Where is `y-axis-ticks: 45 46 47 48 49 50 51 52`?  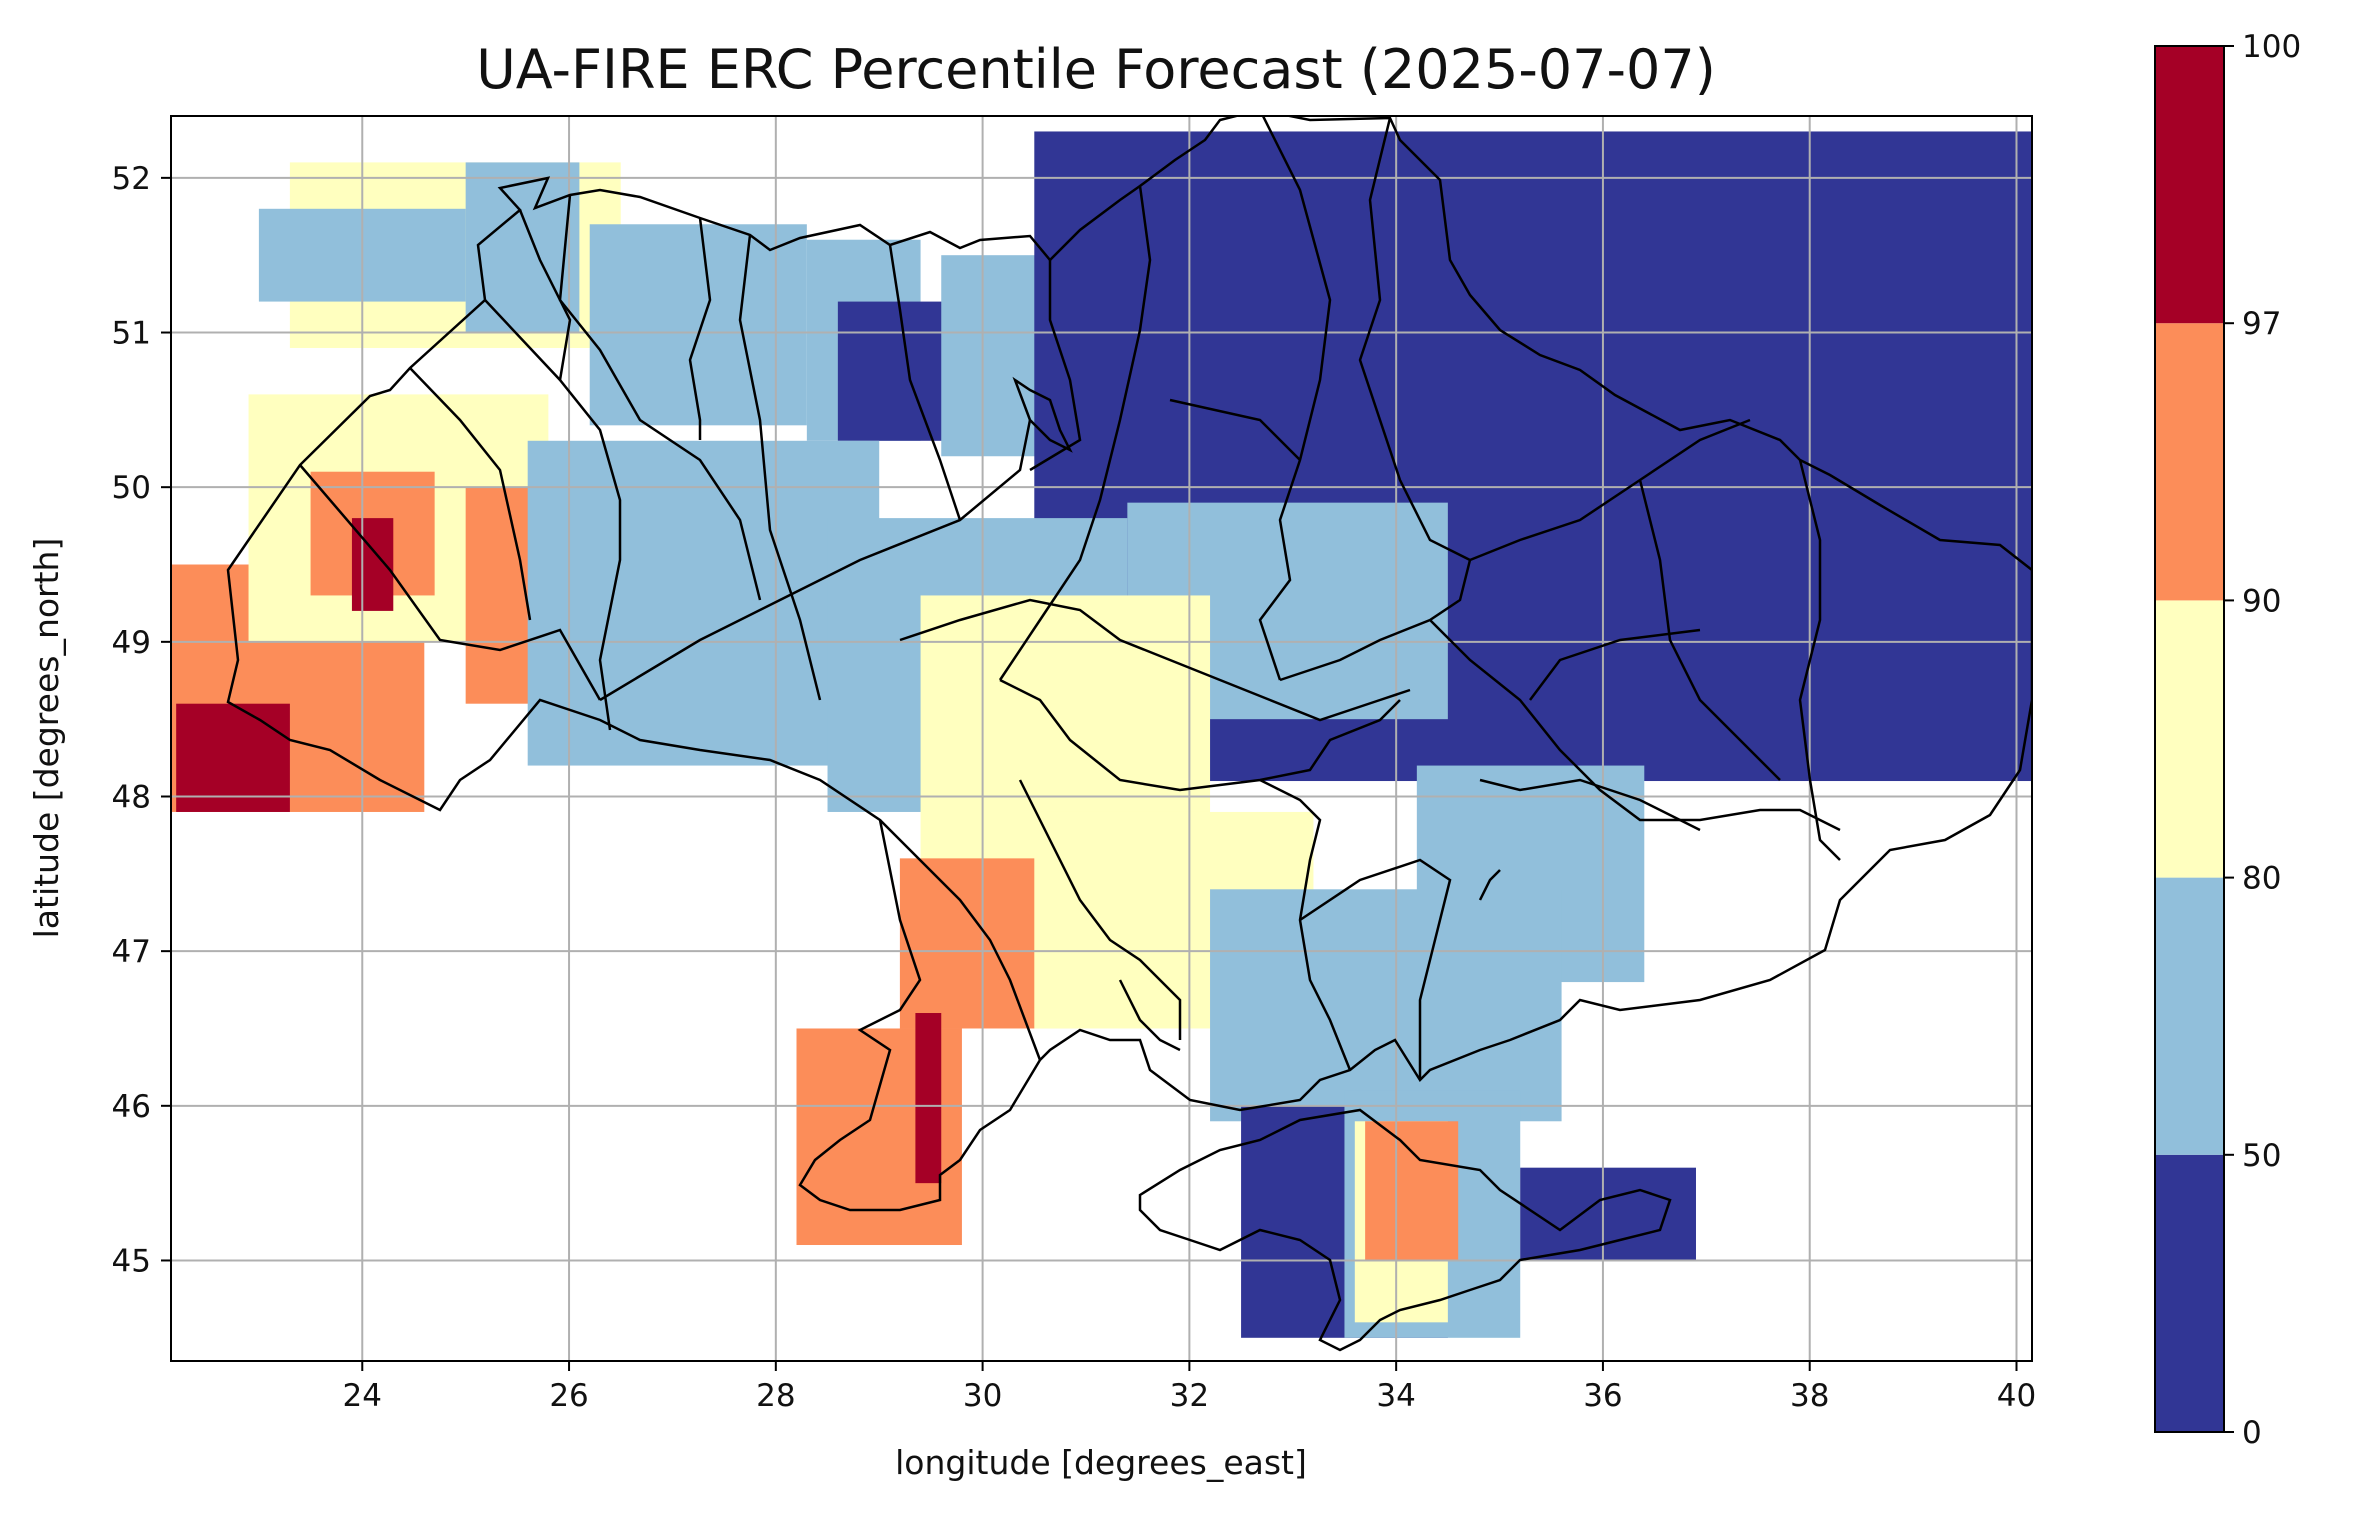 y-axis-ticks: 45 46 47 48 49 50 51 52 is located at coordinates (141, 720).